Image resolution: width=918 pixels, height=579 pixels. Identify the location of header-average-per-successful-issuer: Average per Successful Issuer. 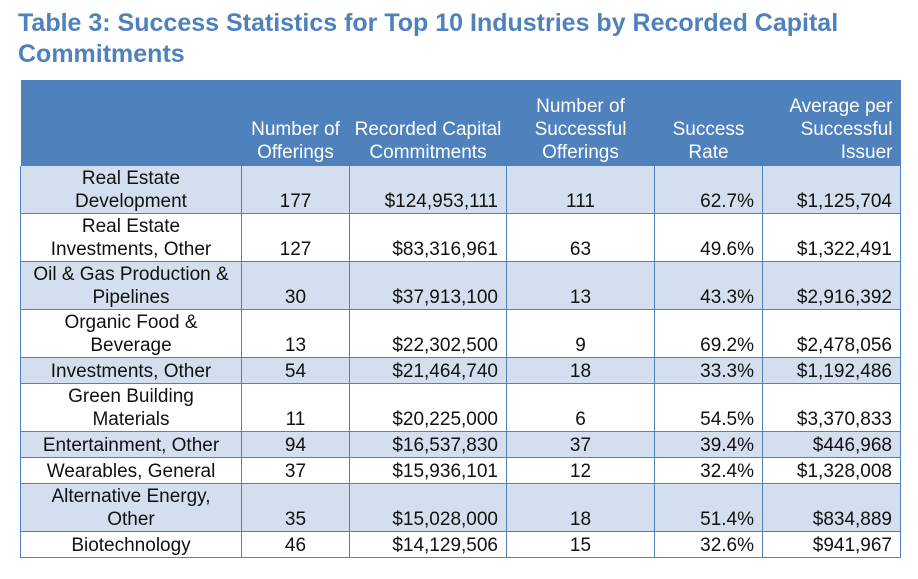
(831, 123).